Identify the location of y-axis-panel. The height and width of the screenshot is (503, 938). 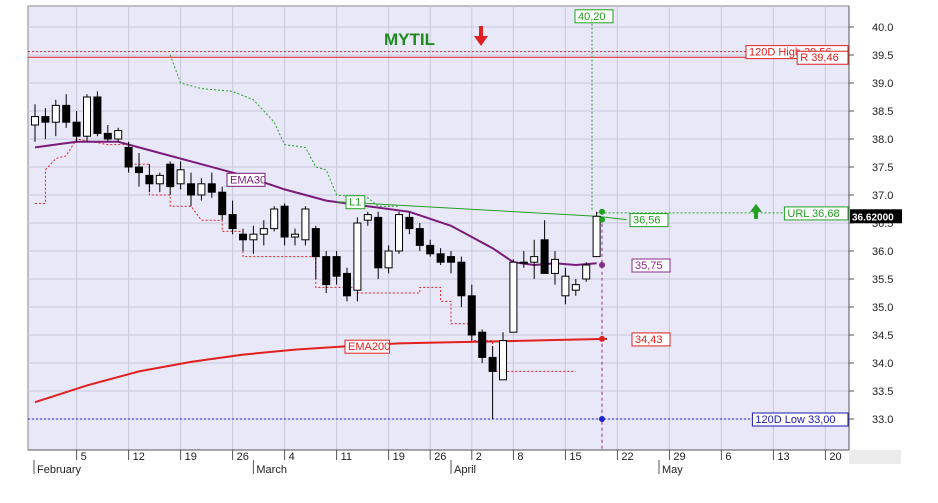
(875, 228).